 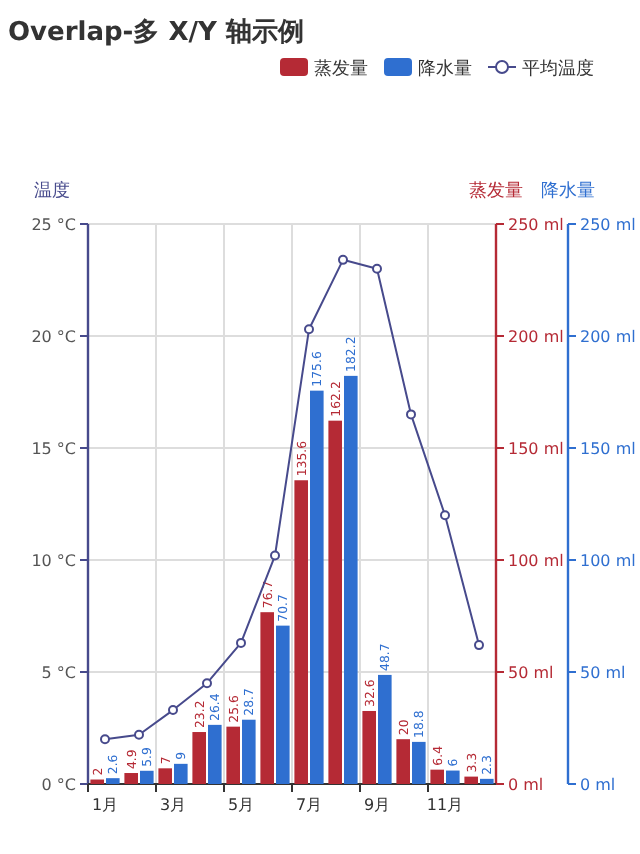 What do you see at coordinates (54, 225) in the screenshot?
I see `y-tick-label: 25 °C` at bounding box center [54, 225].